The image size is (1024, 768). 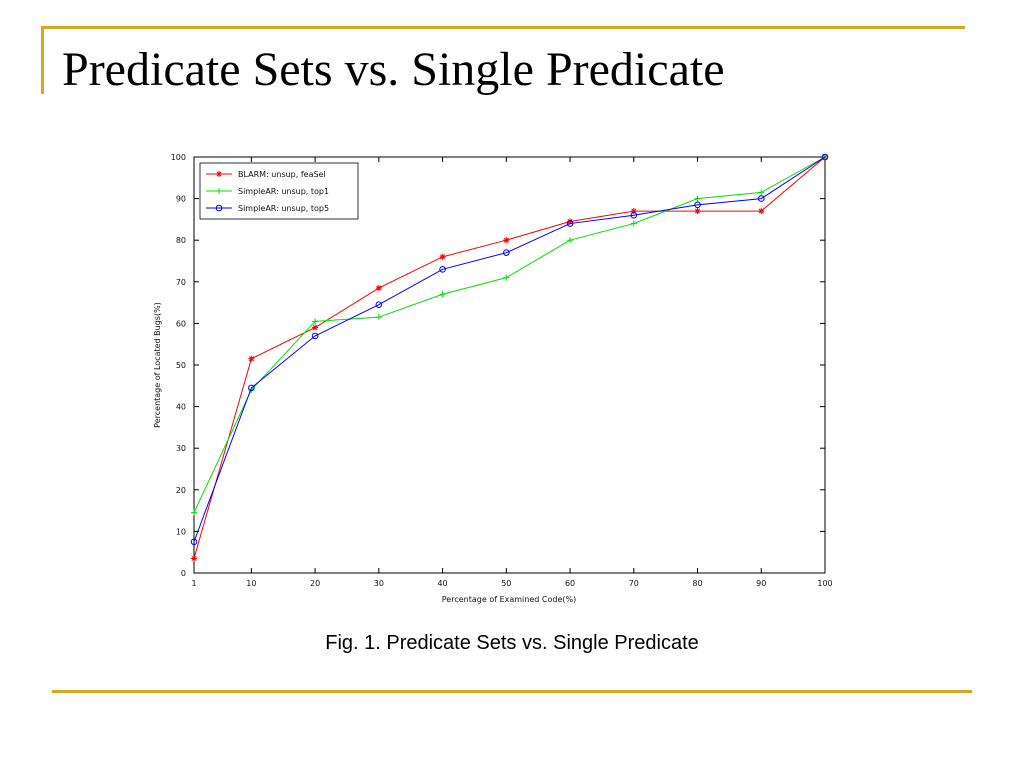 I want to click on legend-entry: BLARM: unsup, feaSel, so click(x=266, y=174).